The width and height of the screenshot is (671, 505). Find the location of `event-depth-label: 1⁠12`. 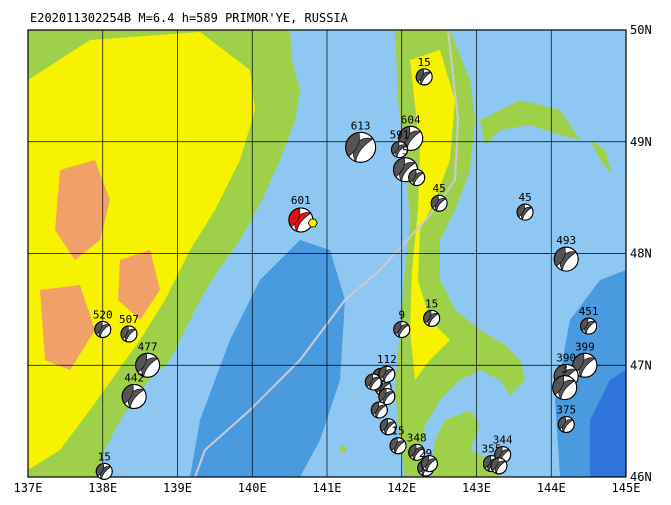

event-depth-label: 1⁠12 is located at coordinates (387, 359).